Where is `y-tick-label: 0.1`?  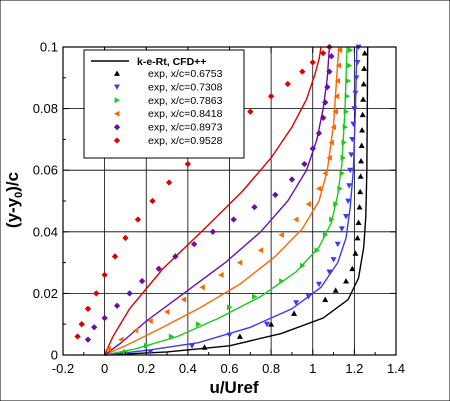 y-tick-label: 0.1 is located at coordinates (49, 47).